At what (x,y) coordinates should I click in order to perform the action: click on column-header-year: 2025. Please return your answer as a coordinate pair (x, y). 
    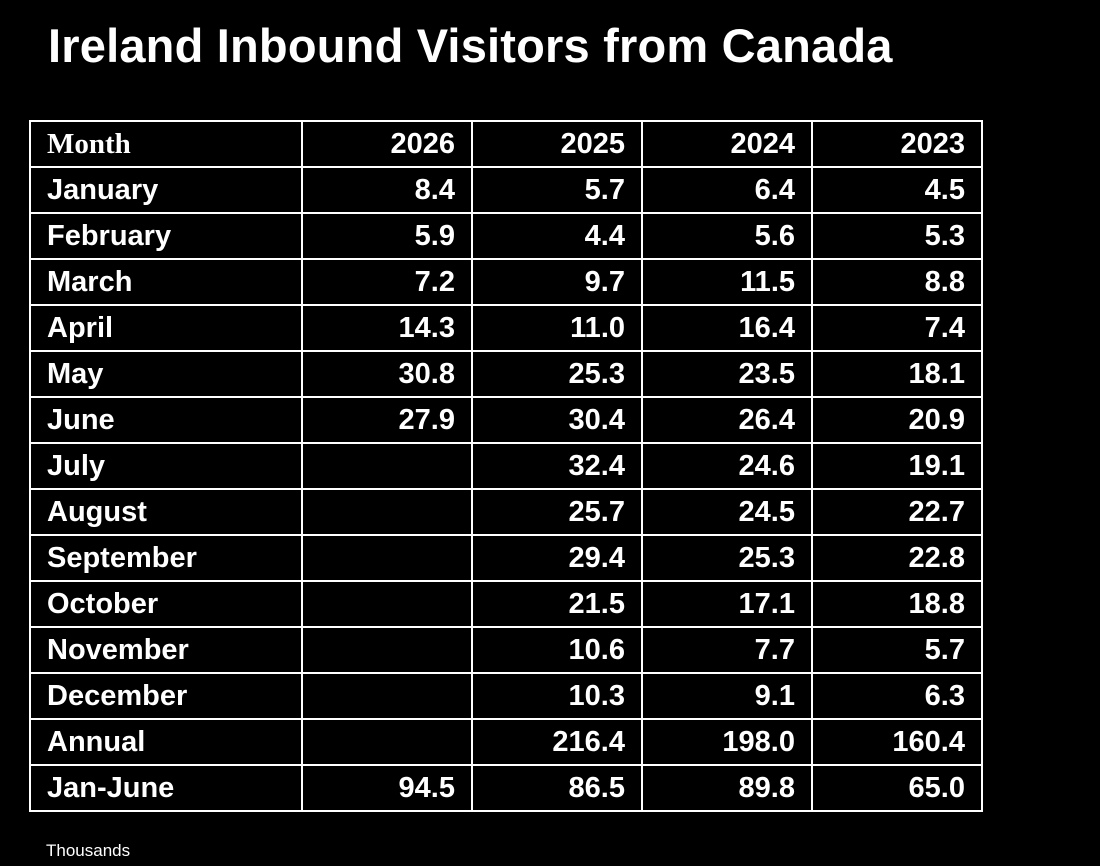
    Looking at the image, I should click on (557, 144).